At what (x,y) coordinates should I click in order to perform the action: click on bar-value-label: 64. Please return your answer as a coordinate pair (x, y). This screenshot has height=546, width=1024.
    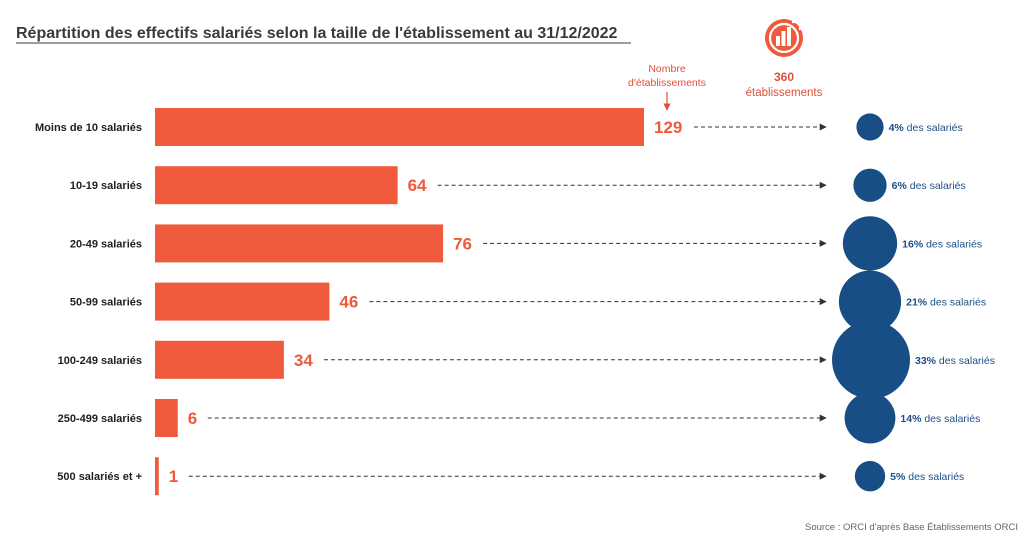
    Looking at the image, I should click on (417, 185).